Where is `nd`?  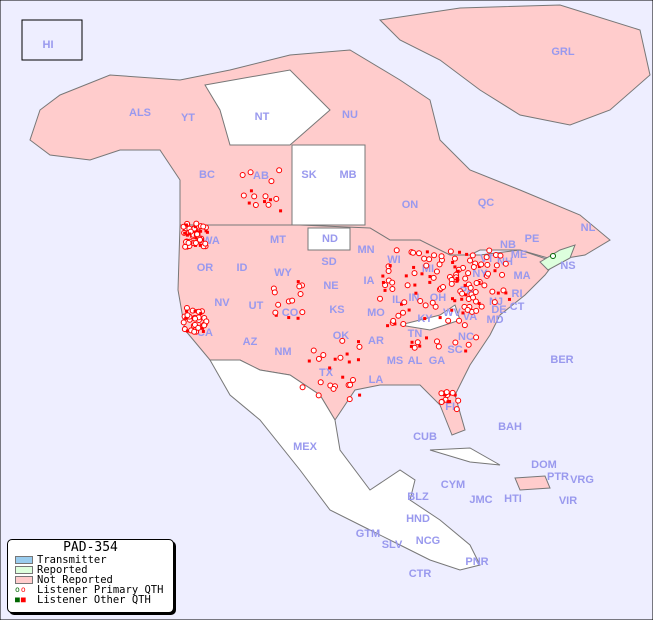 nd is located at coordinates (329, 239).